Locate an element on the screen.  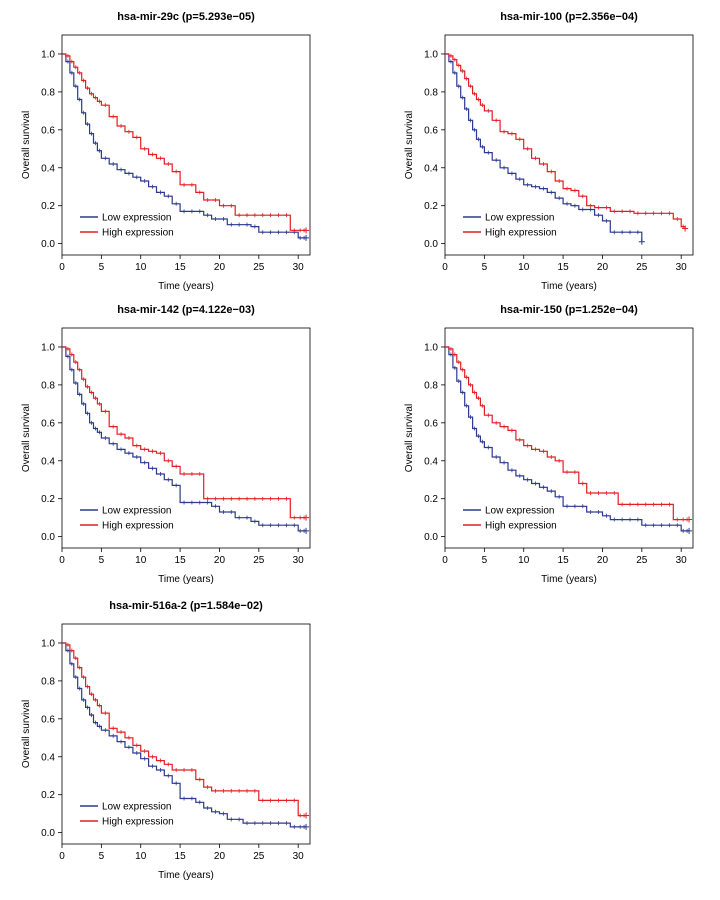
y-tick-label: 0.0 is located at coordinates (431, 244).